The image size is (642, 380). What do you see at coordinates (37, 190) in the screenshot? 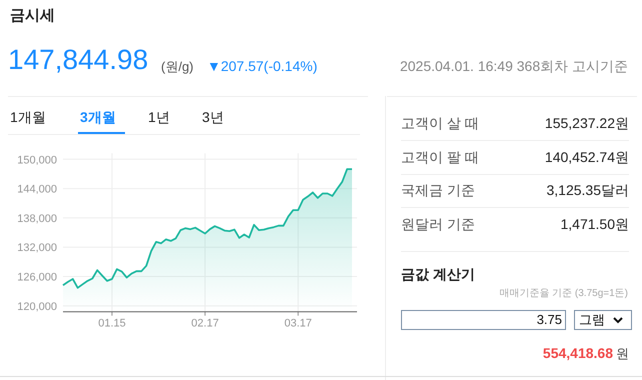
I see `y-tick-label: 144,000` at bounding box center [37, 190].